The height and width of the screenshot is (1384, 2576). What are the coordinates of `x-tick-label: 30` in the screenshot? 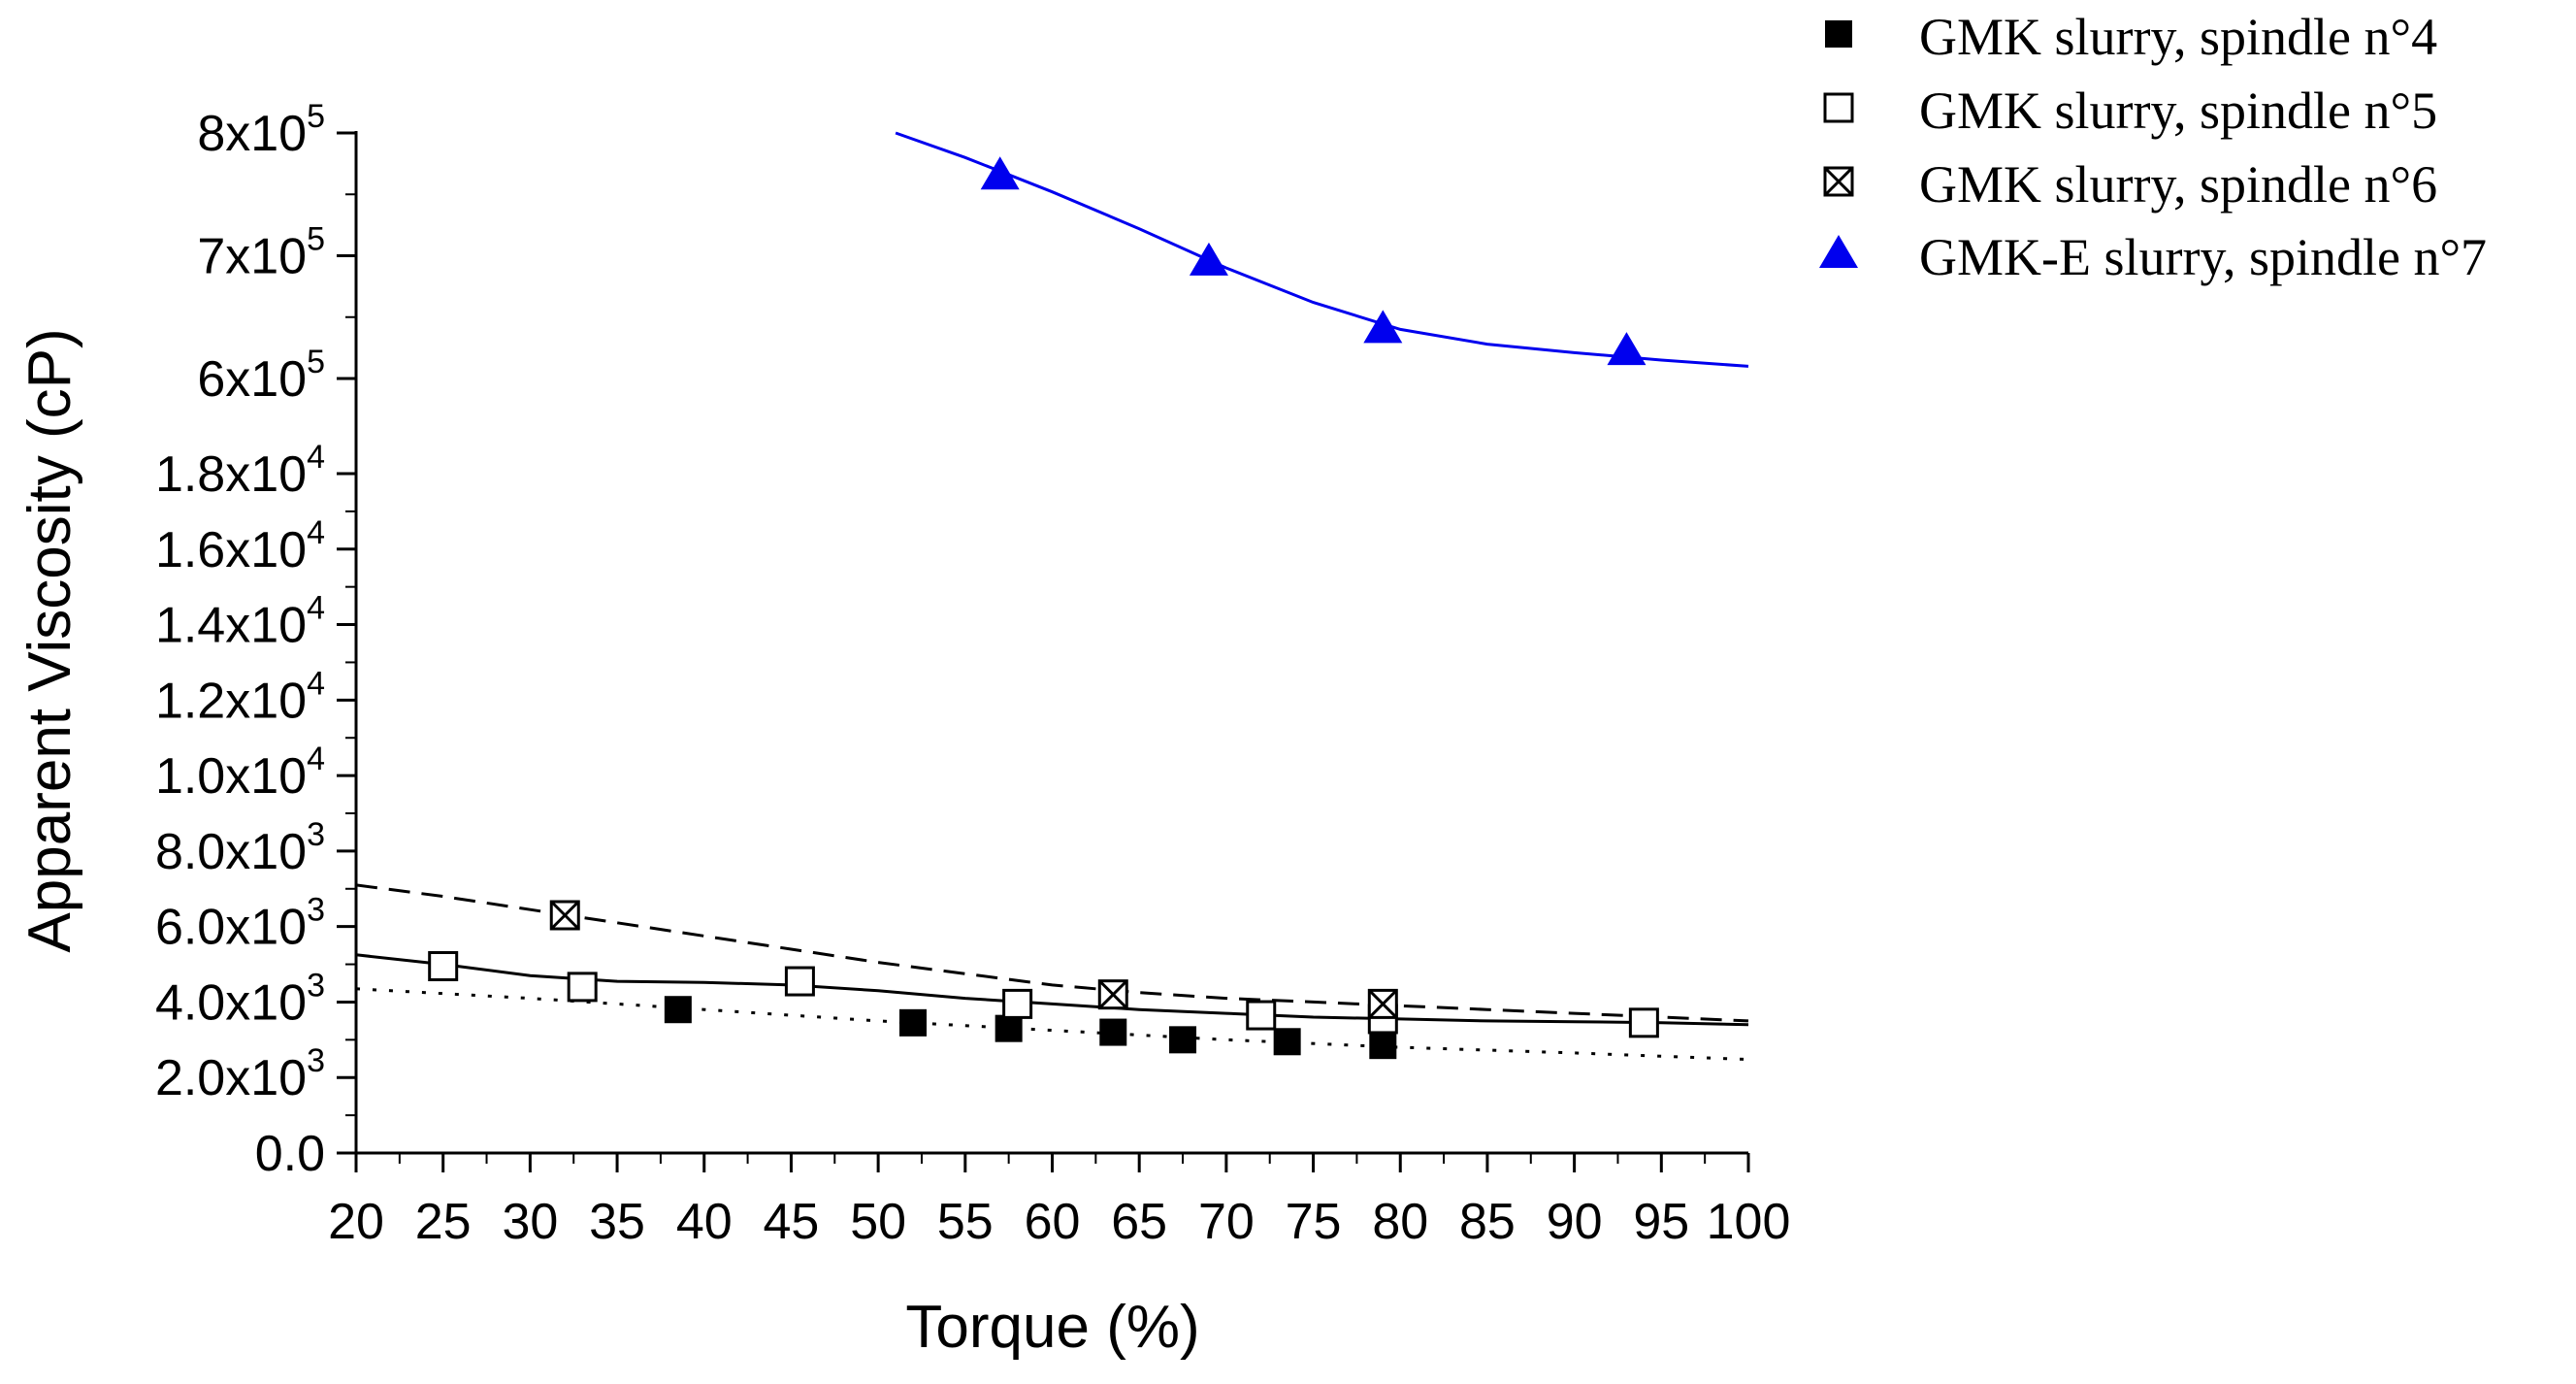 It's located at (530, 1222).